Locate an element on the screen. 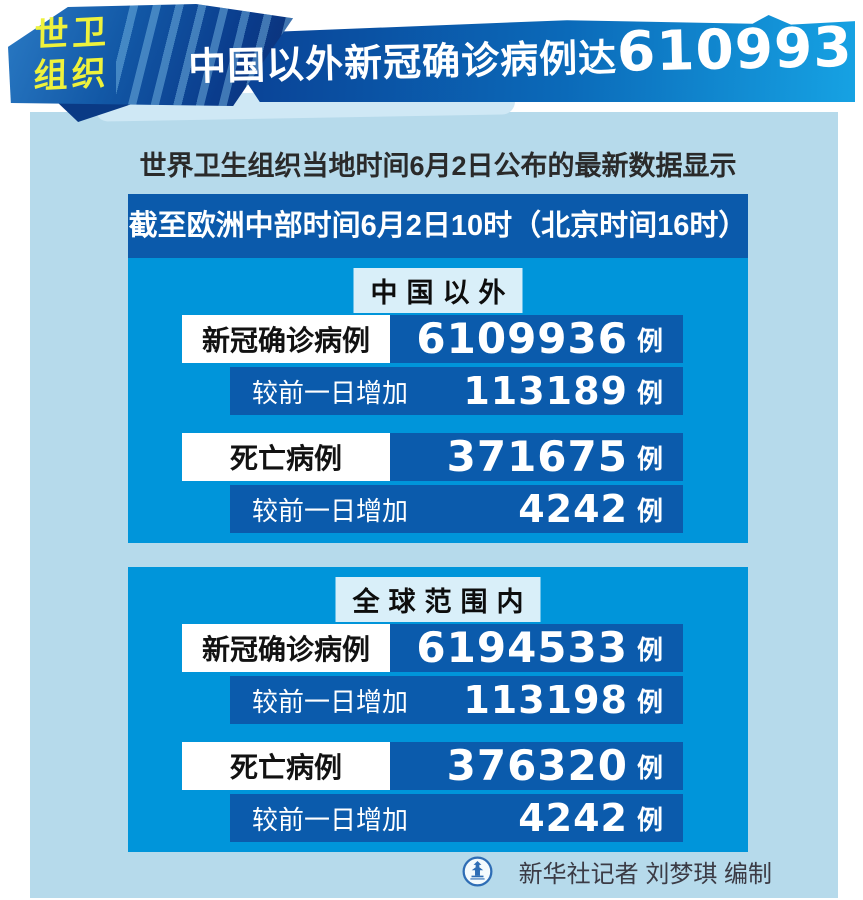 The width and height of the screenshot is (863, 900). row-value: 113198 is located at coordinates (545, 700).